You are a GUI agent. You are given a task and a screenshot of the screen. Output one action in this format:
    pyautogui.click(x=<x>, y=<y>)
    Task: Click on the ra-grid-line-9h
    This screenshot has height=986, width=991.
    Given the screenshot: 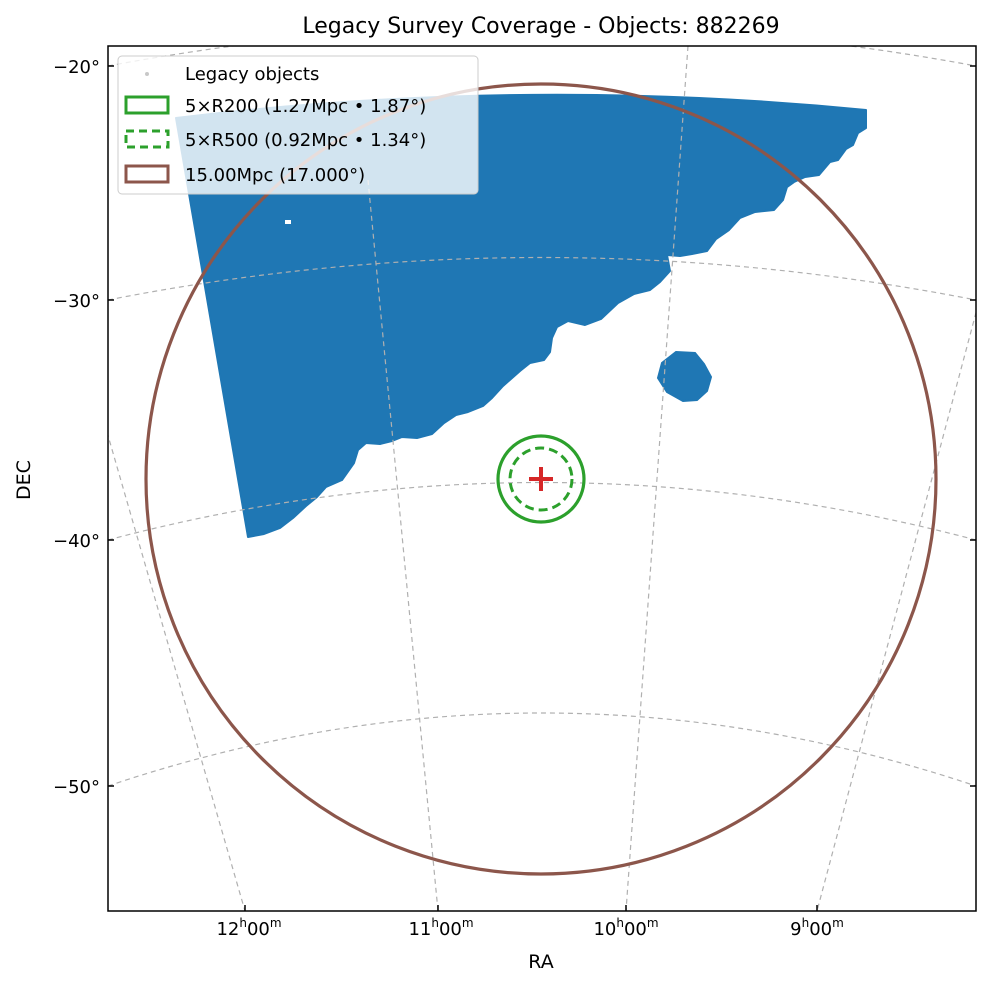 What is the action you would take?
    pyautogui.click(x=896, y=610)
    